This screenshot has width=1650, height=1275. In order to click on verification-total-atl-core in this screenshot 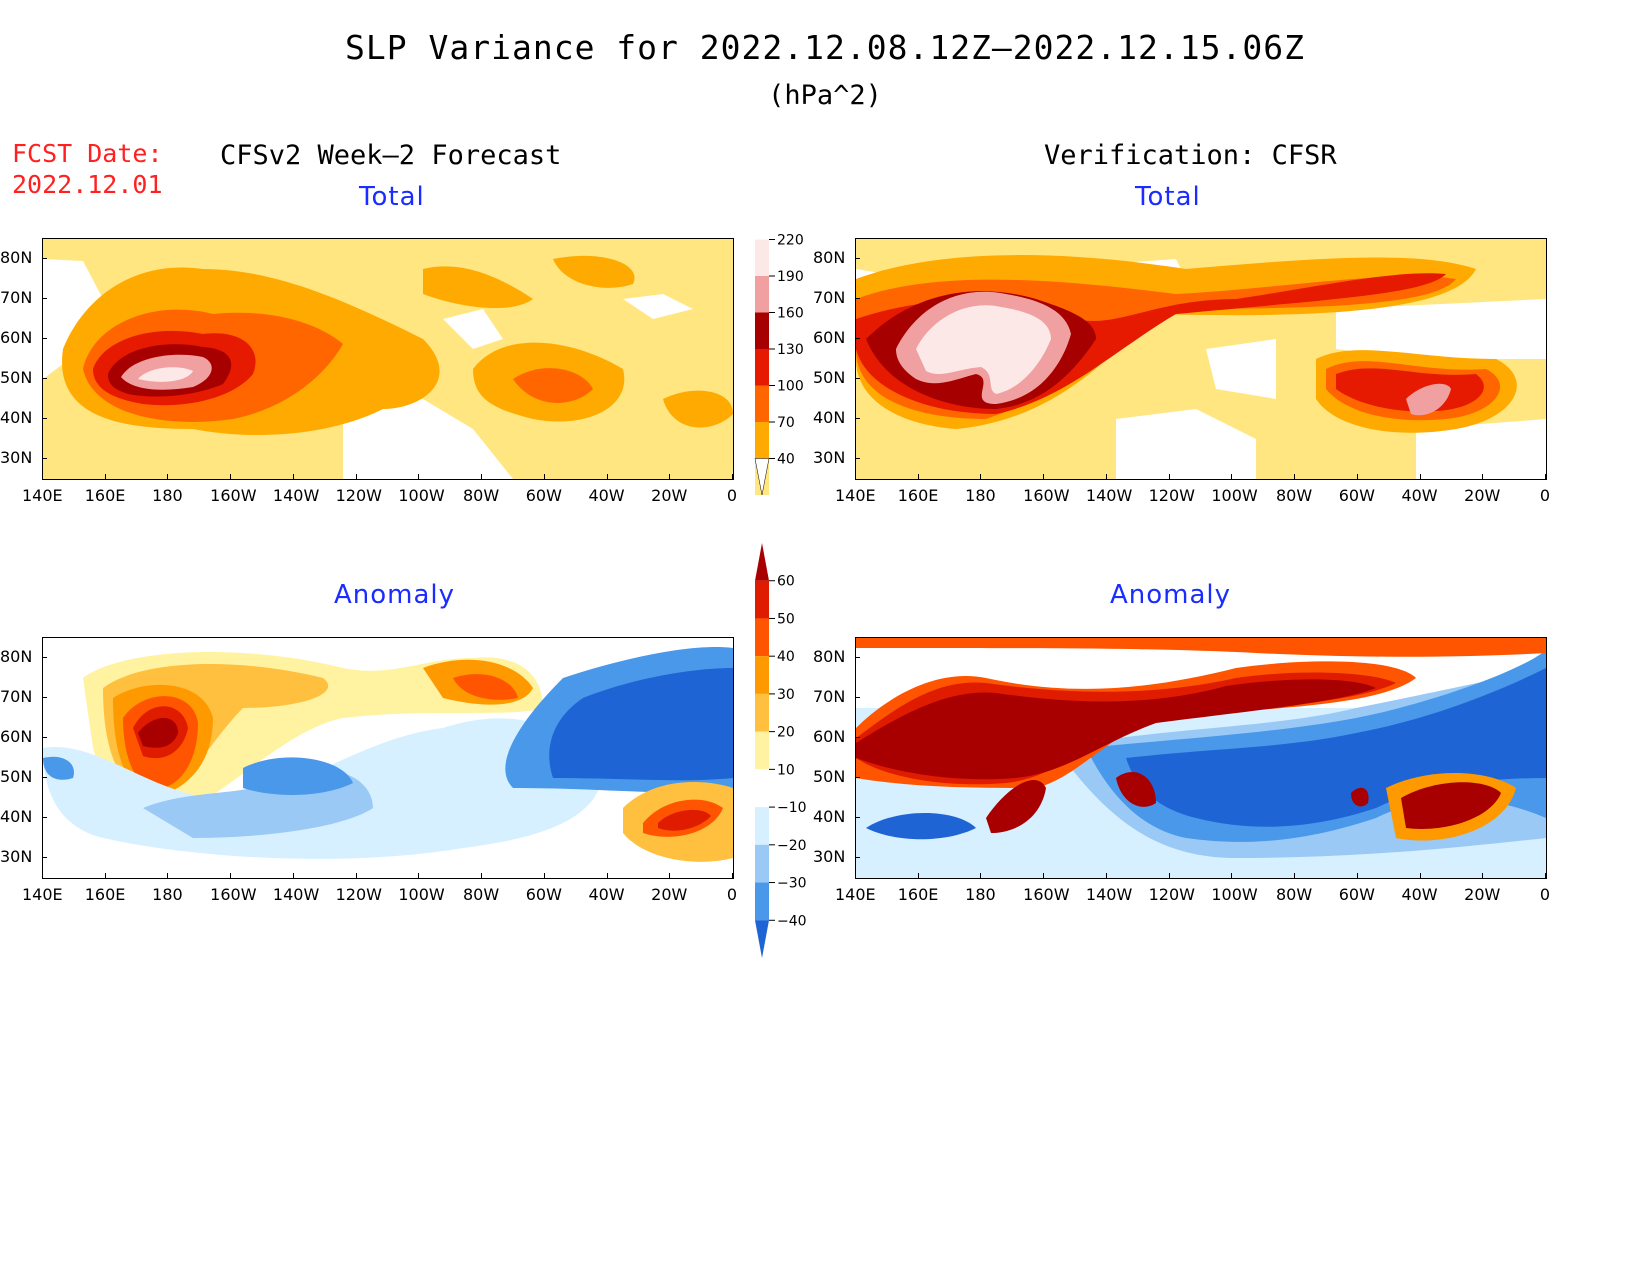, I will do `click(1428, 399)`.